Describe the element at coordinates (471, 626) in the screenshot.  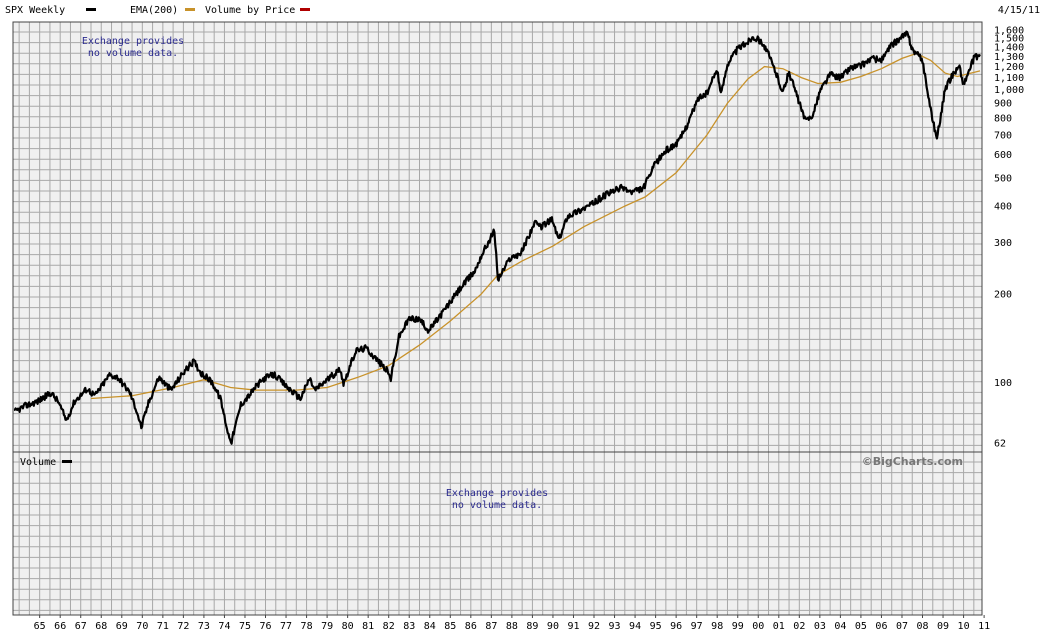
I see `x-tick-label: 86` at that location.